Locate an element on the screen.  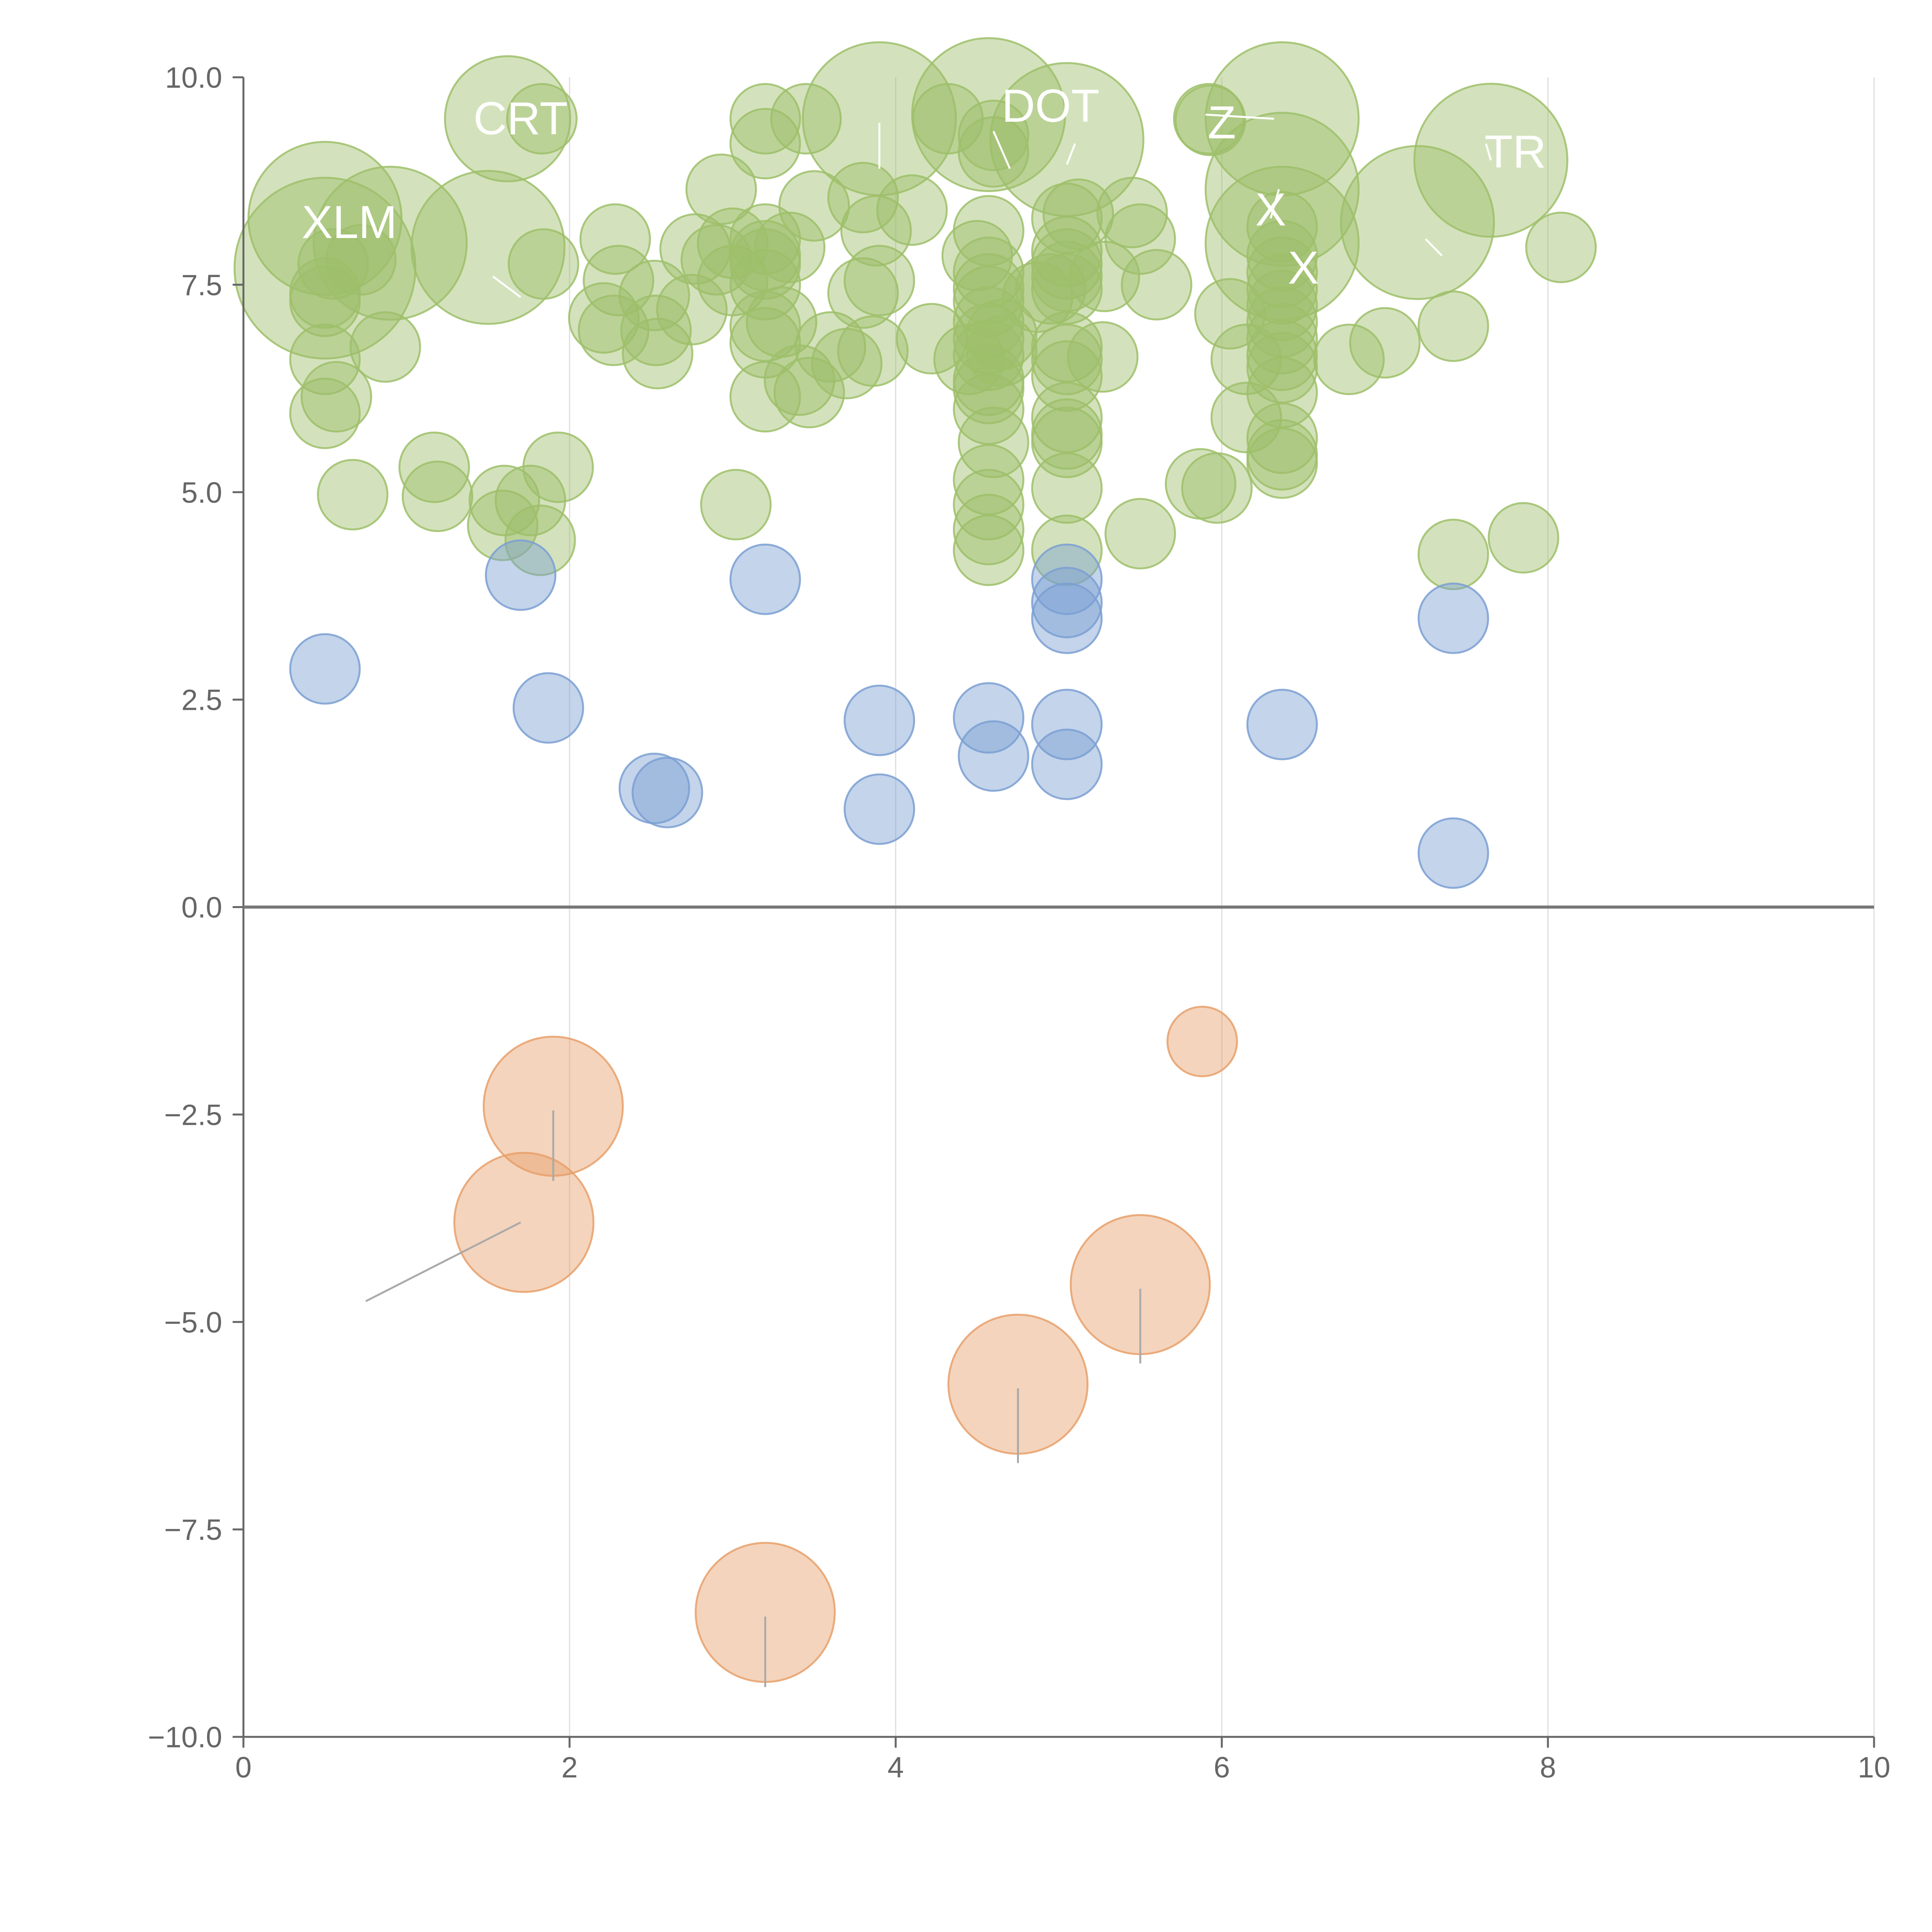
orange-bubble is located at coordinates (524, 1222).